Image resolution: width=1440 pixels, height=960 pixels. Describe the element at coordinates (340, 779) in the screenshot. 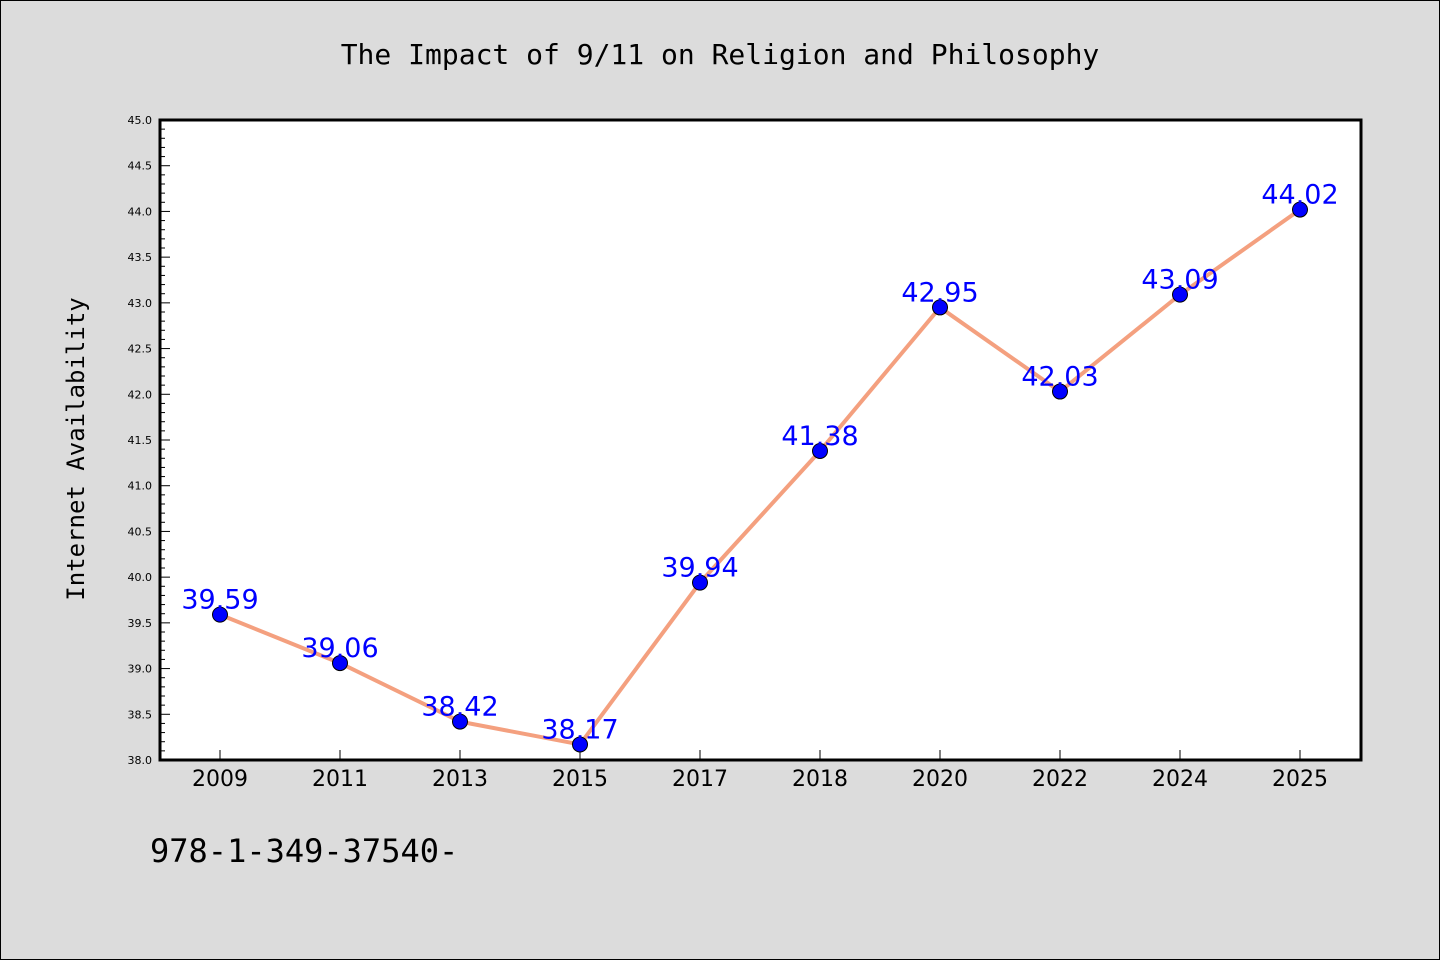

I see `x-tick-label: 2011` at that location.